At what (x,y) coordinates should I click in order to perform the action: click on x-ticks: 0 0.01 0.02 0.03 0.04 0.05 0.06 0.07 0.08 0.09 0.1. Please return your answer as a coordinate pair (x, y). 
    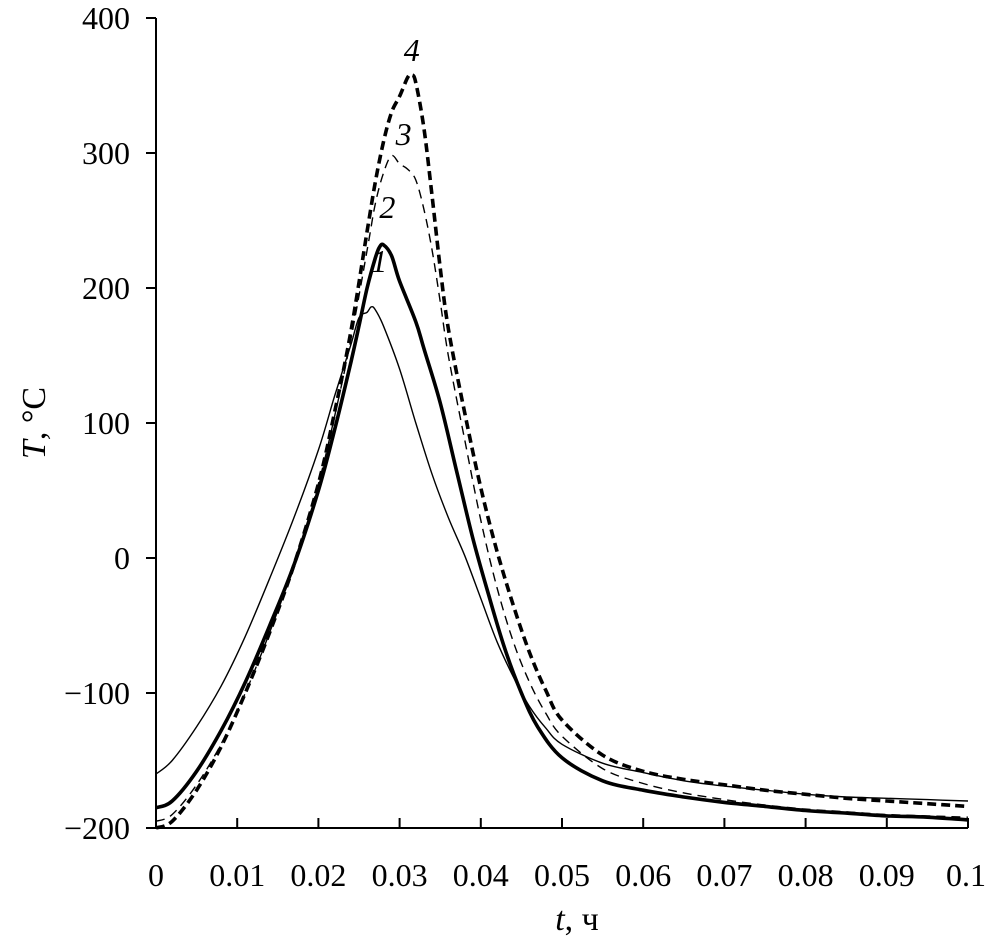
    Looking at the image, I should click on (567, 855).